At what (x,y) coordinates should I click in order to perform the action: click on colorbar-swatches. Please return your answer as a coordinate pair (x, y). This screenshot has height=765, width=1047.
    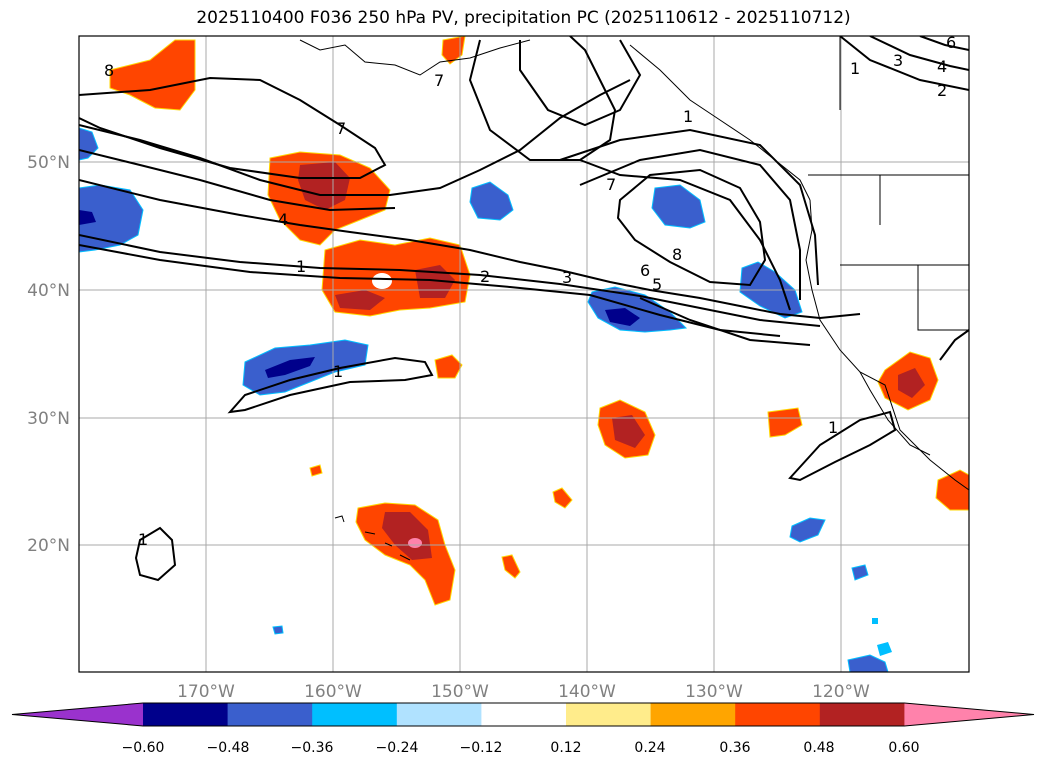
    Looking at the image, I should click on (523, 714).